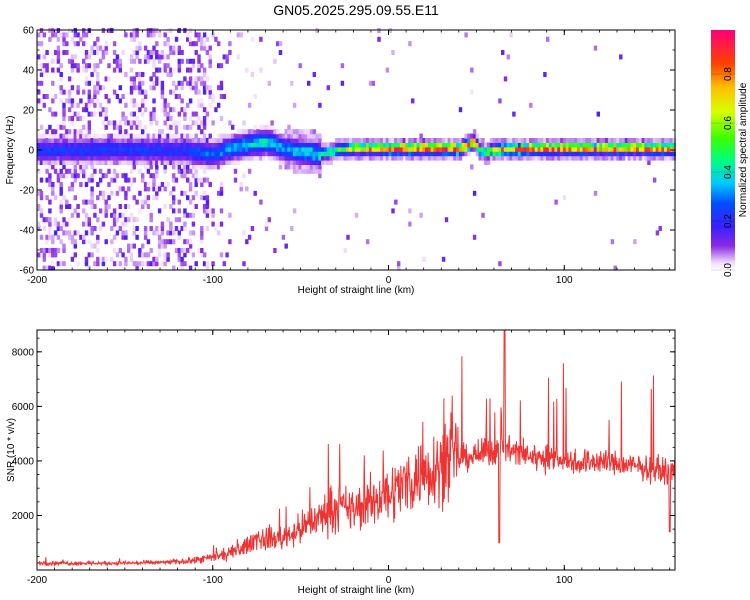 The width and height of the screenshot is (750, 600). Describe the element at coordinates (728, 74) in the screenshot. I see `colorbar-tick-label: 0.8` at that location.